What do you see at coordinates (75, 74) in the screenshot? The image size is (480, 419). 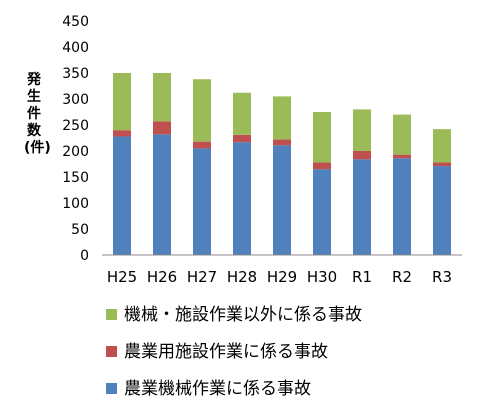 I see `y-tick-label: 350` at bounding box center [75, 74].